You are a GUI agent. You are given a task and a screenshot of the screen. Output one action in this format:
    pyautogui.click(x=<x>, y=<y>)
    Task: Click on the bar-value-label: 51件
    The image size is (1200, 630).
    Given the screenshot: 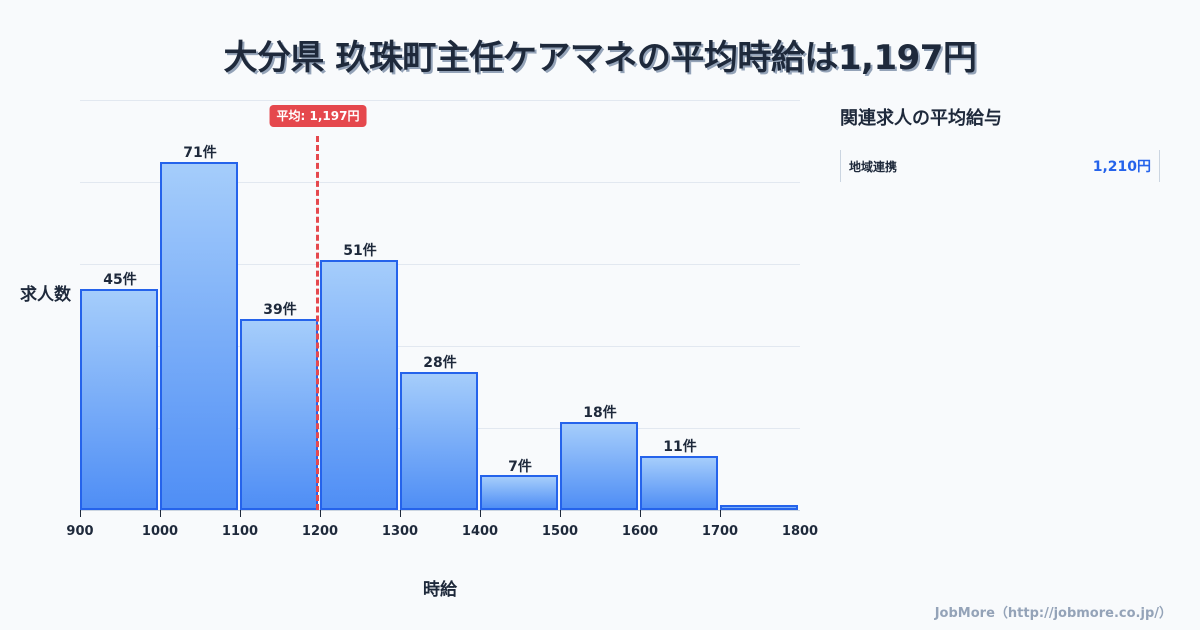 What is the action you would take?
    pyautogui.click(x=360, y=251)
    